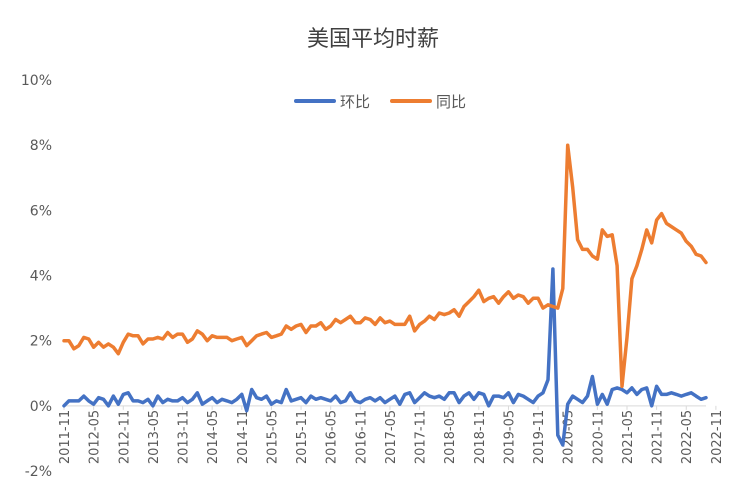  I want to click on x-tick-label: 2017-11, so click(421, 437).